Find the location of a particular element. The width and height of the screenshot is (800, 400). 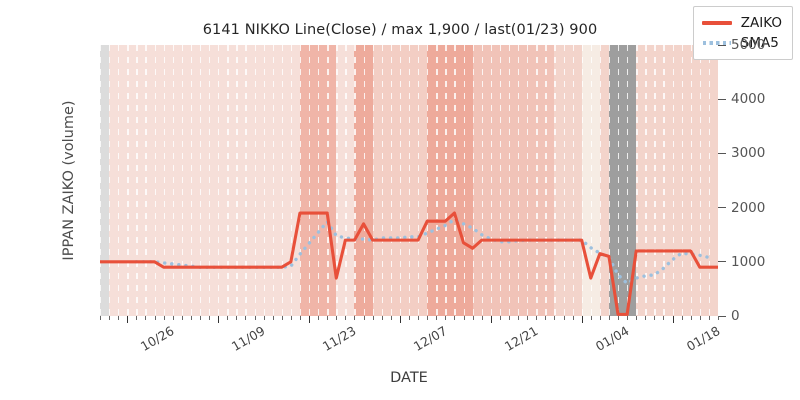

x-axis-tick-label: 12/21 is located at coordinates (521, 339).